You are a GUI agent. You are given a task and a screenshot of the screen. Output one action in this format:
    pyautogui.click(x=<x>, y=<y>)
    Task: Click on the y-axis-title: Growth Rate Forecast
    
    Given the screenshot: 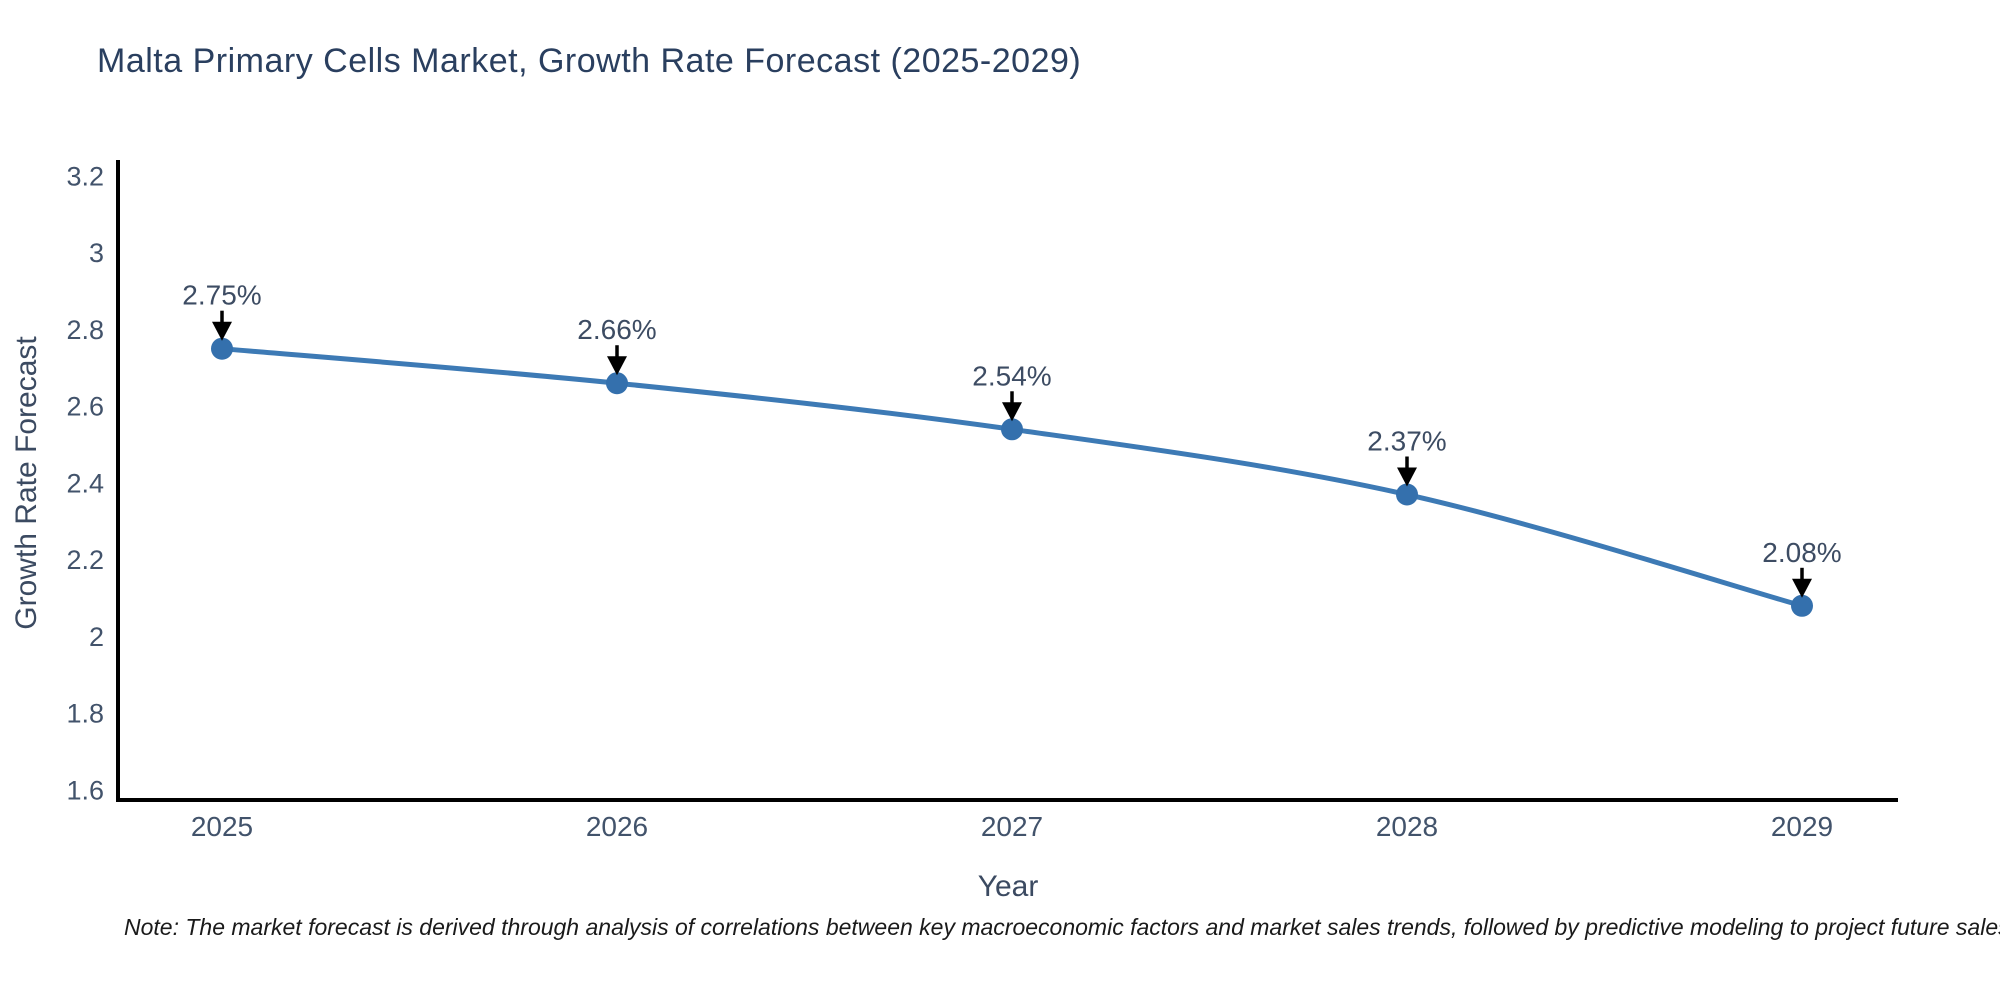 What is the action you would take?
    pyautogui.click(x=26, y=483)
    